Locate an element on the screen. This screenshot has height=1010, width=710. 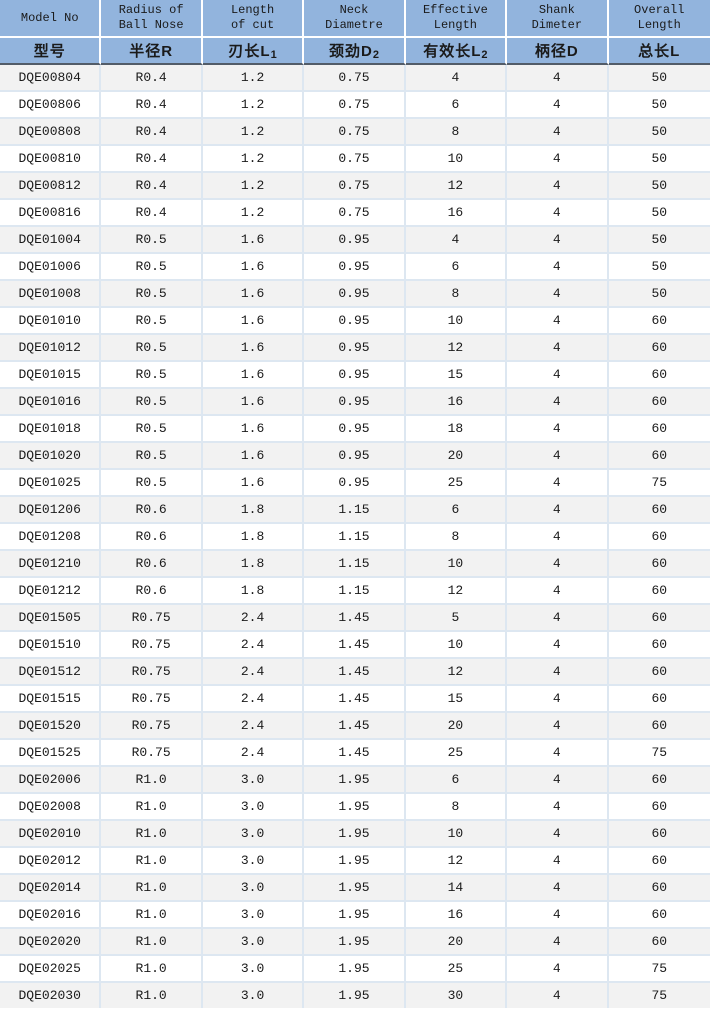
cell-model-no: DQE02010 is located at coordinates (51, 834).